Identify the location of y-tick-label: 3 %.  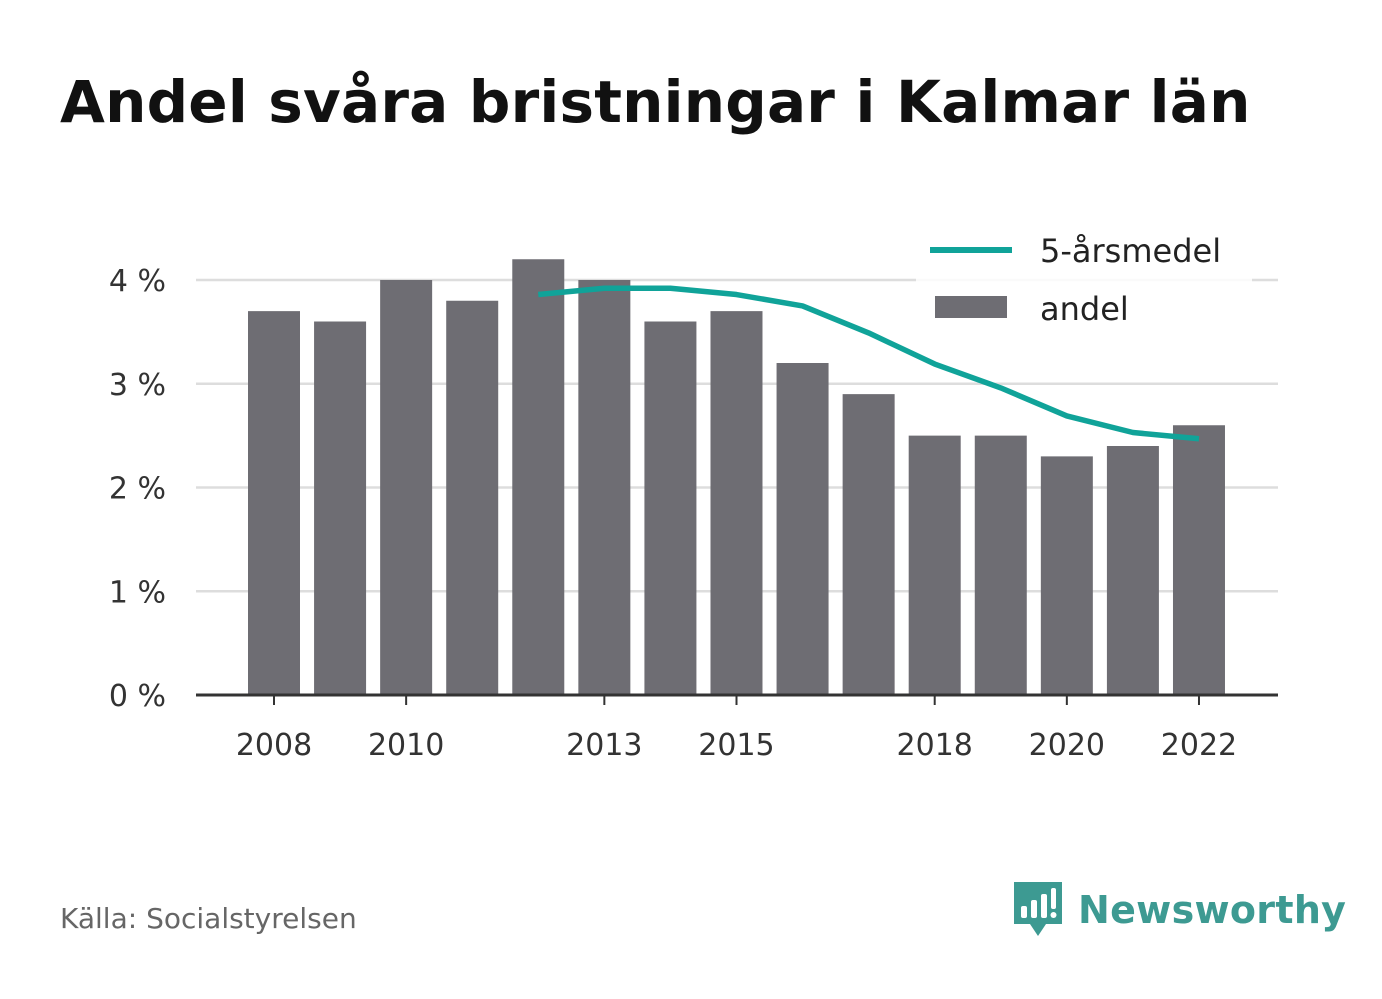
(137, 385).